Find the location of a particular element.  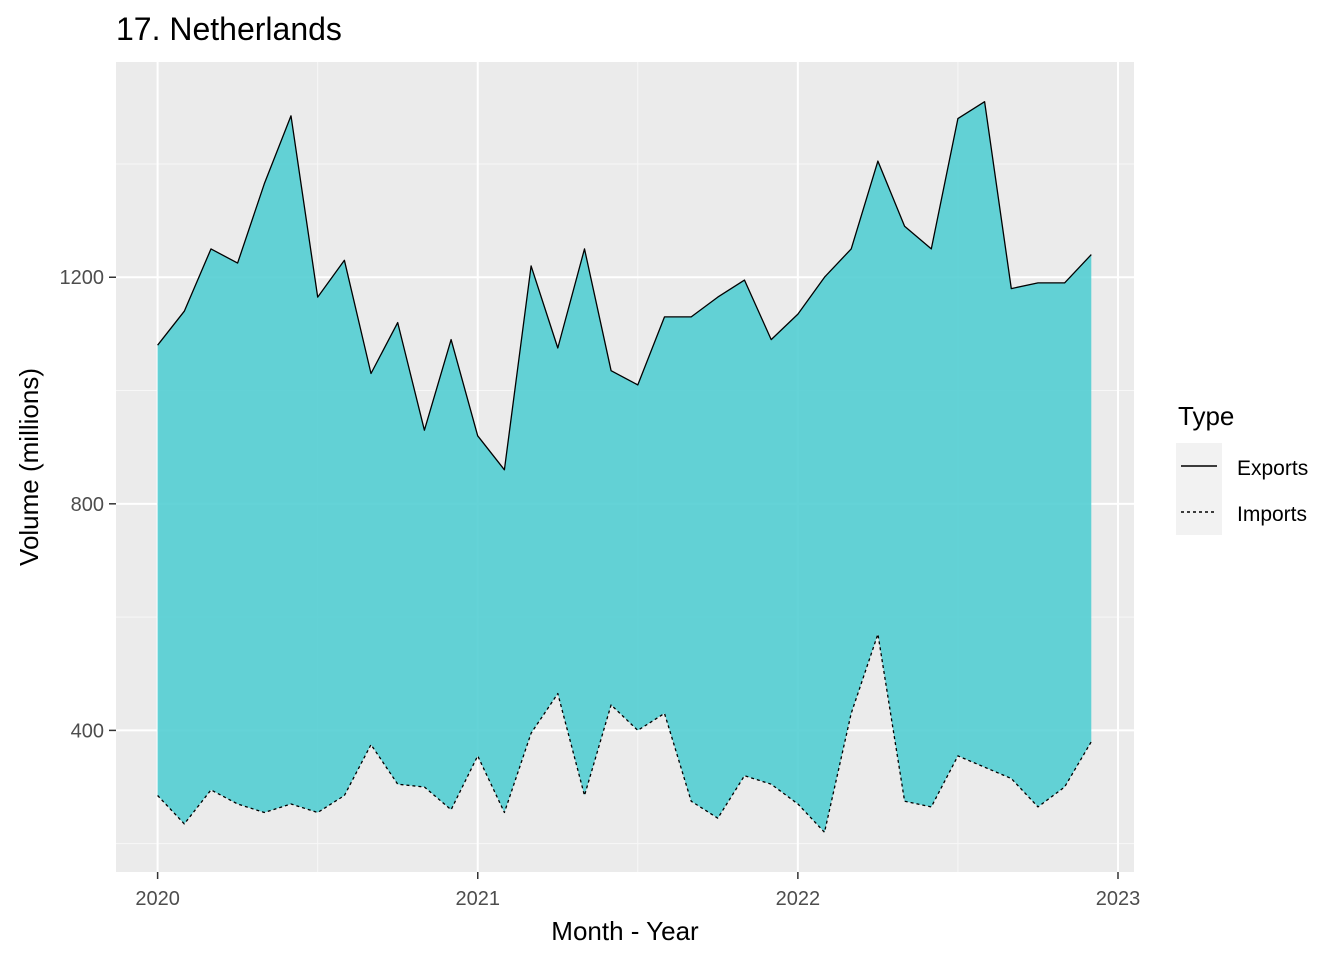

y-tick-label: 1200 is located at coordinates (82, 278).